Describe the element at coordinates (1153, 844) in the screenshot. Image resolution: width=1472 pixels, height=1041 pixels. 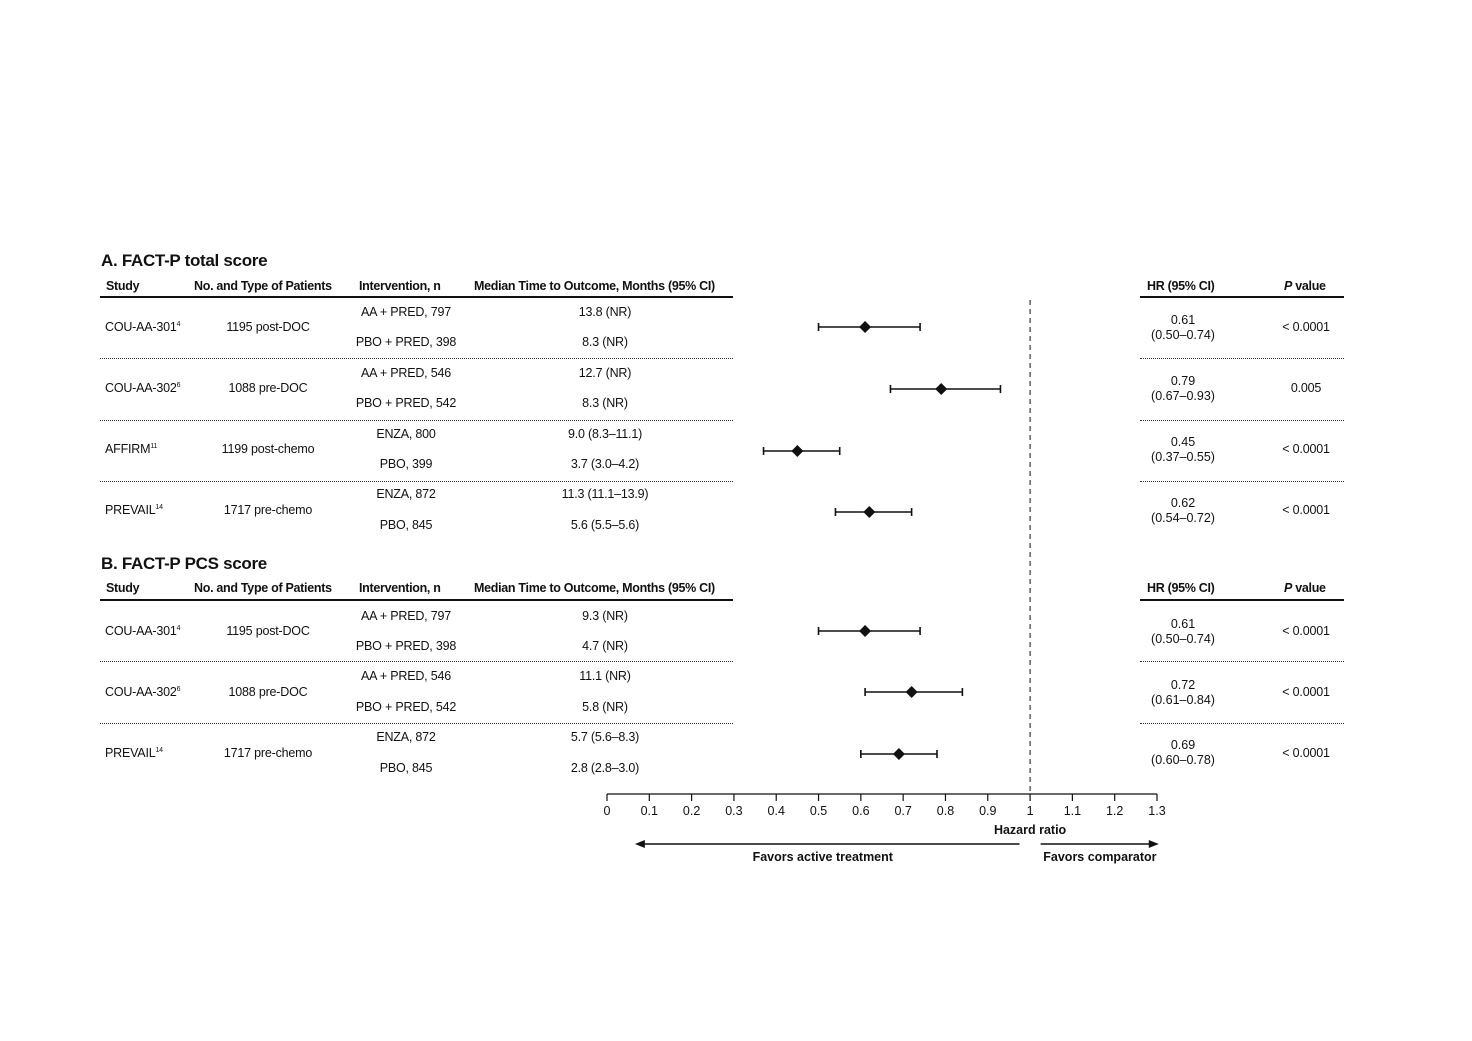
I see `favors-comparator-arrowhead` at that location.